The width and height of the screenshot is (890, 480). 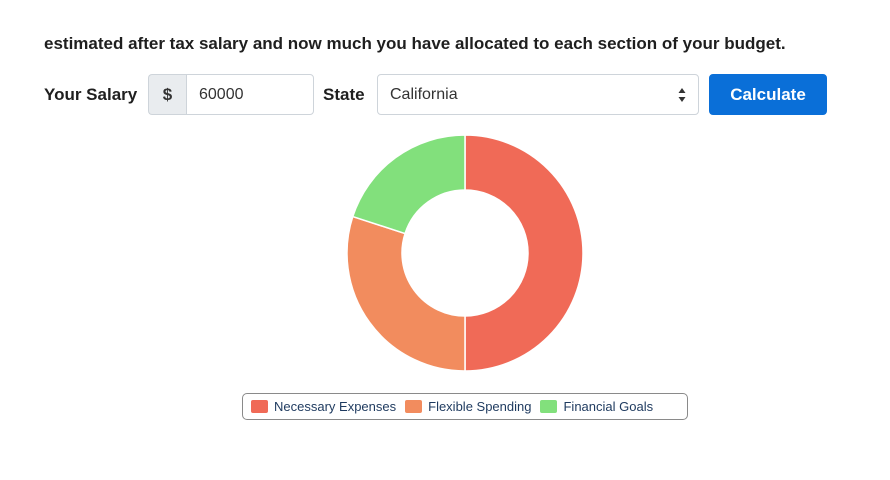 I want to click on up-down-caret-icon, so click(x=682, y=95).